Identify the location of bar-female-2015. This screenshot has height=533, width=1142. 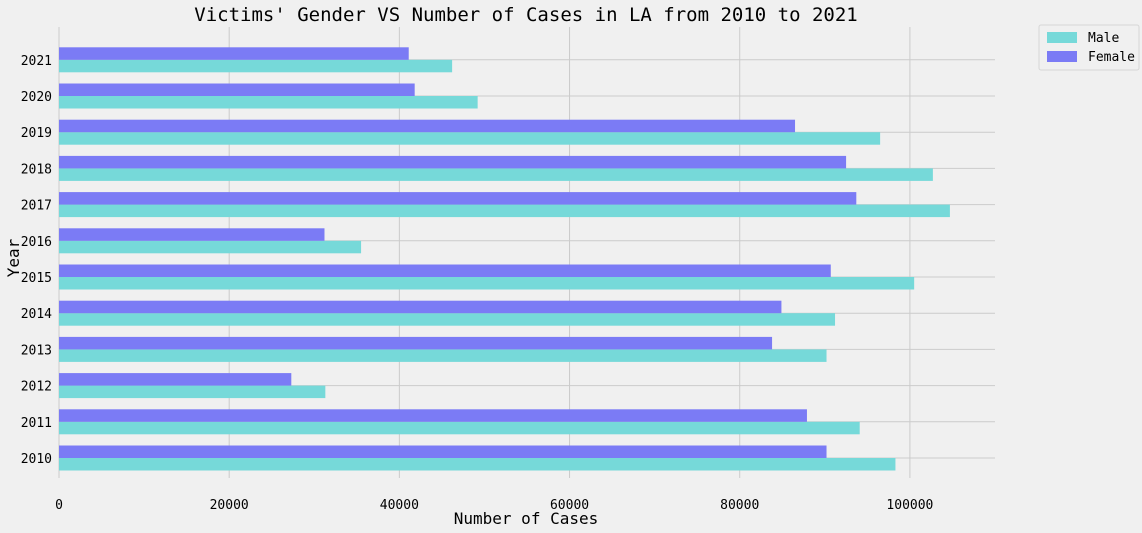
(445, 270).